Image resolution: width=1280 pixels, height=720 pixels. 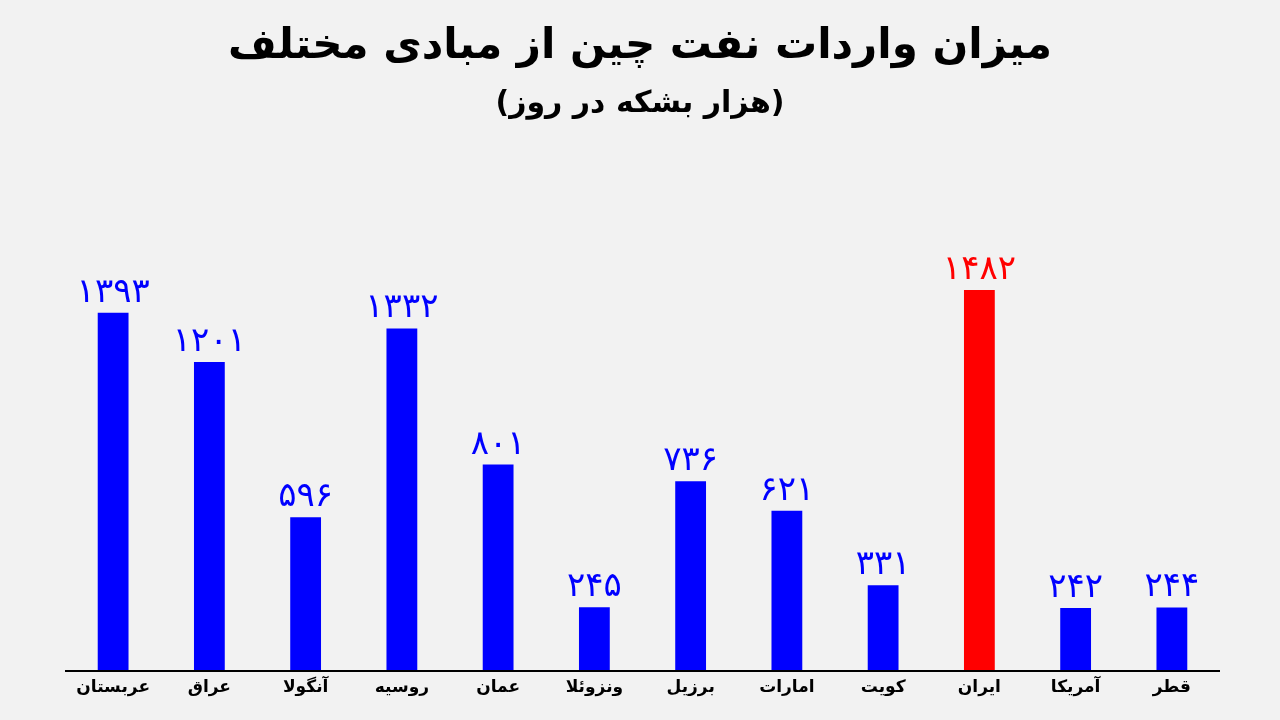 I want to click on data-label: ۱۲۰۱, so click(x=209, y=339).